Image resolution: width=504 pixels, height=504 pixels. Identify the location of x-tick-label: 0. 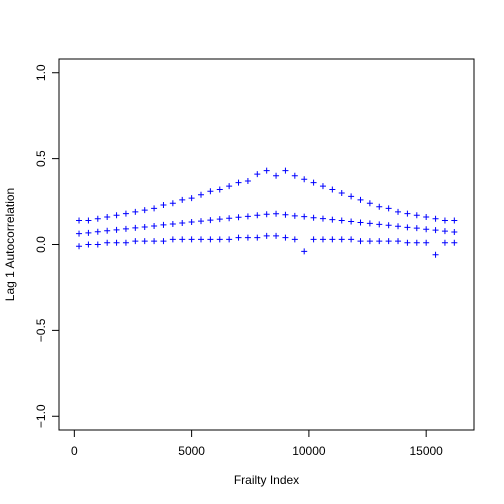
(74, 451).